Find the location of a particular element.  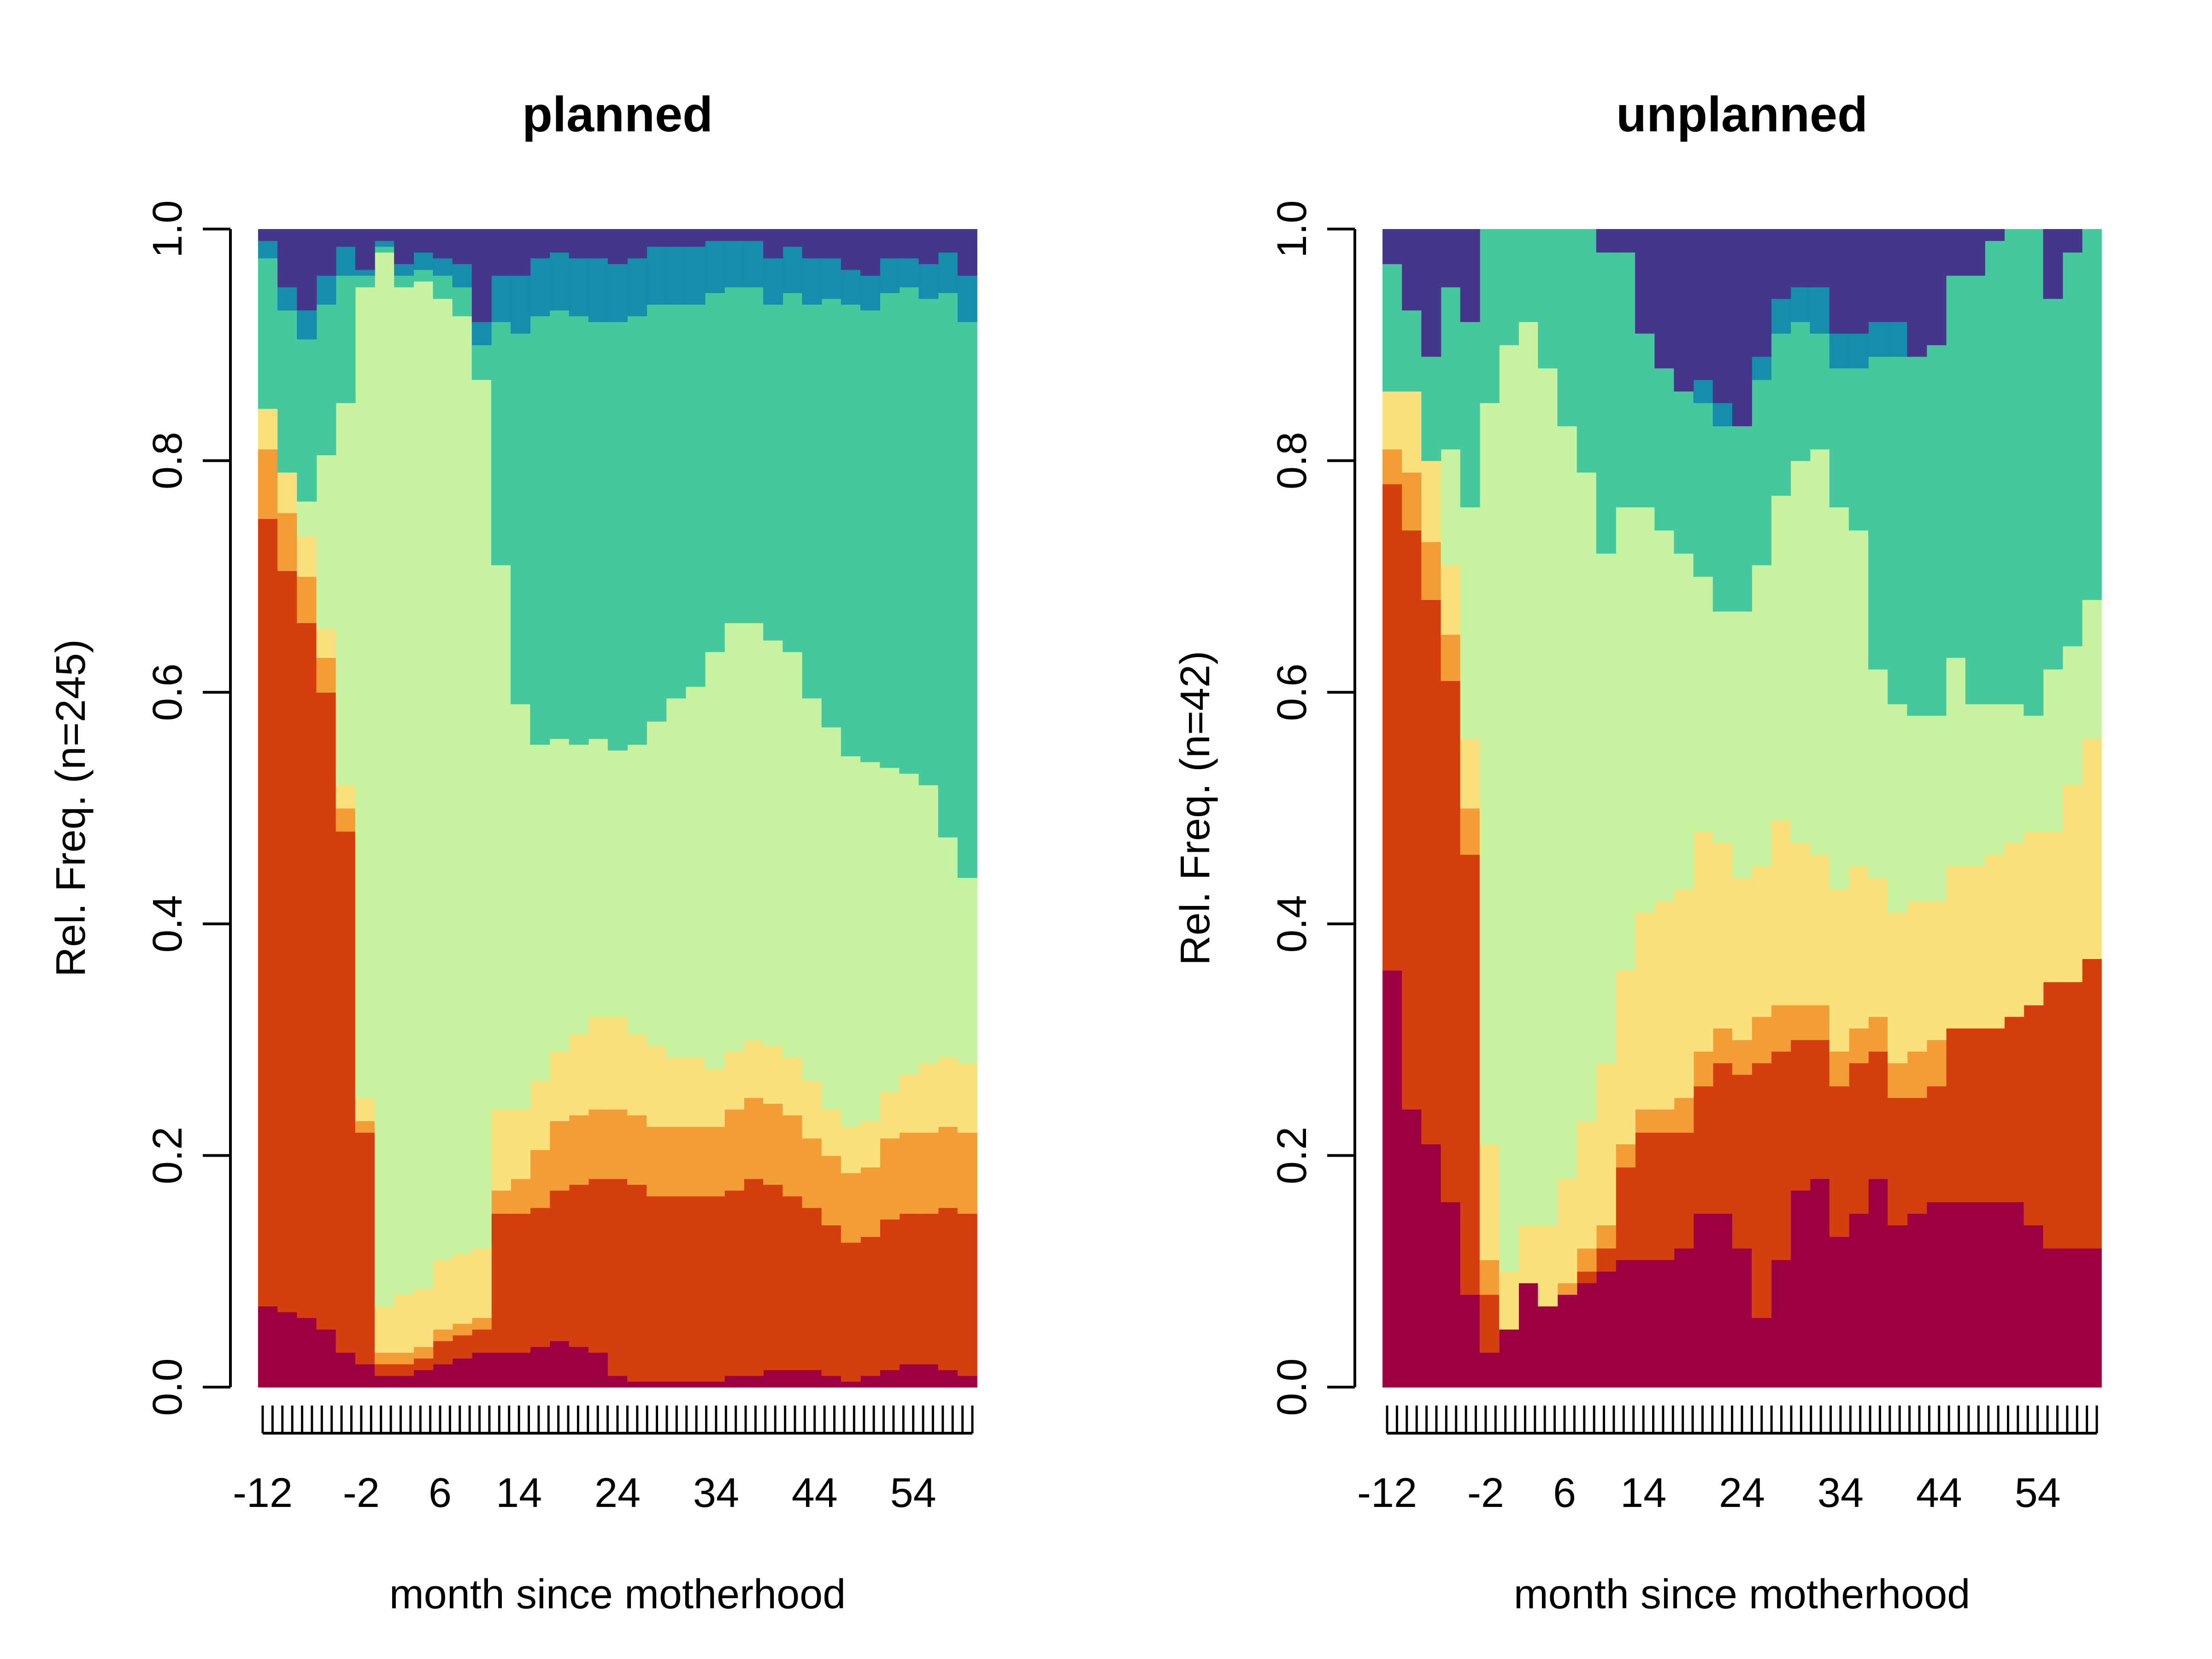

y-tick-label: 0.0 is located at coordinates (1292, 1387).